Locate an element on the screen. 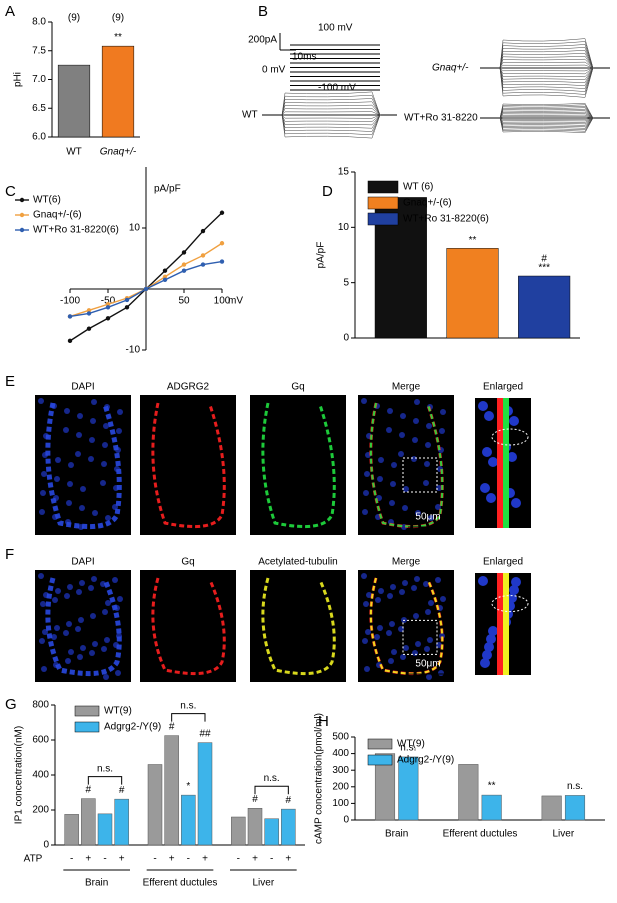 This screenshot has height=903, width=617. panel-letter: C is located at coordinates (10, 191).